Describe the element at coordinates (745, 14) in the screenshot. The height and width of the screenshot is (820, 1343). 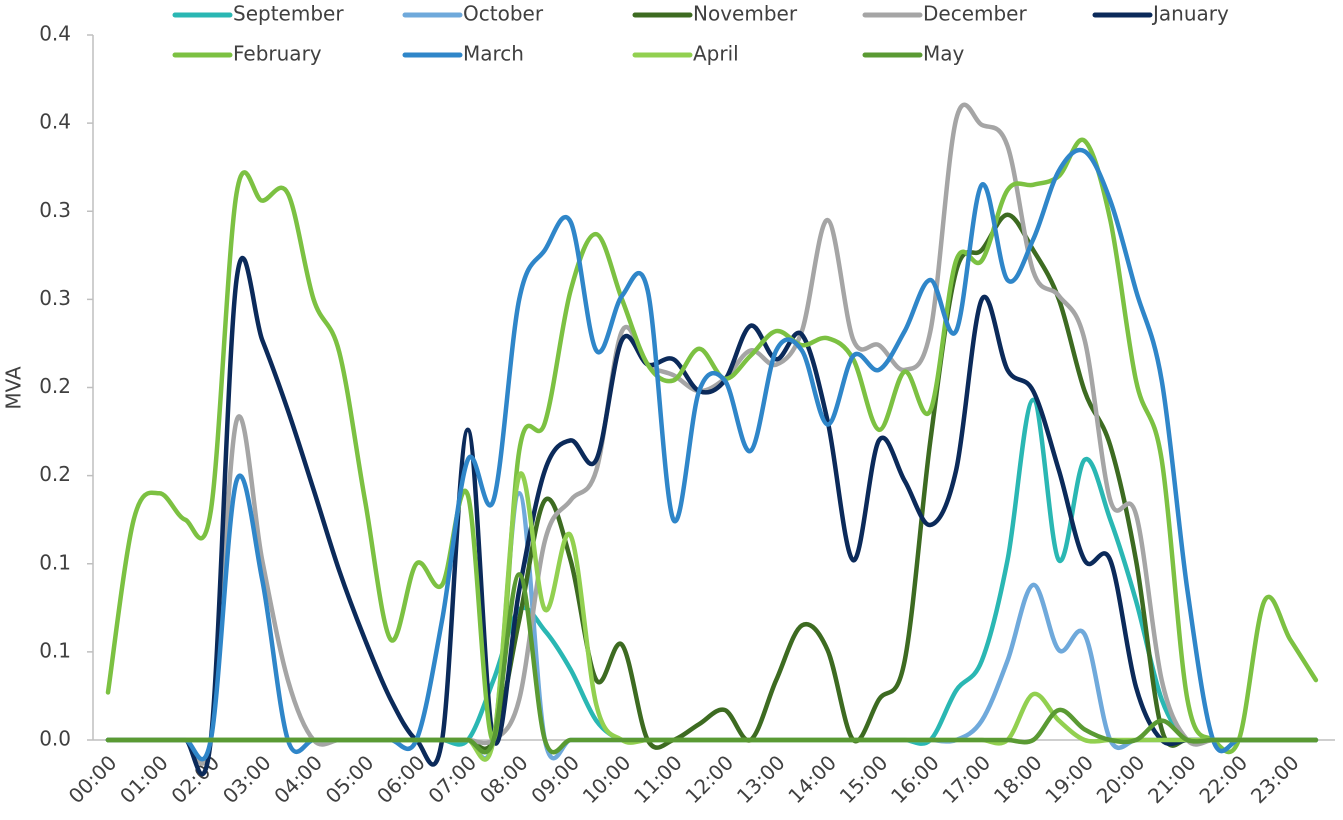
I see `legend-label: November` at that location.